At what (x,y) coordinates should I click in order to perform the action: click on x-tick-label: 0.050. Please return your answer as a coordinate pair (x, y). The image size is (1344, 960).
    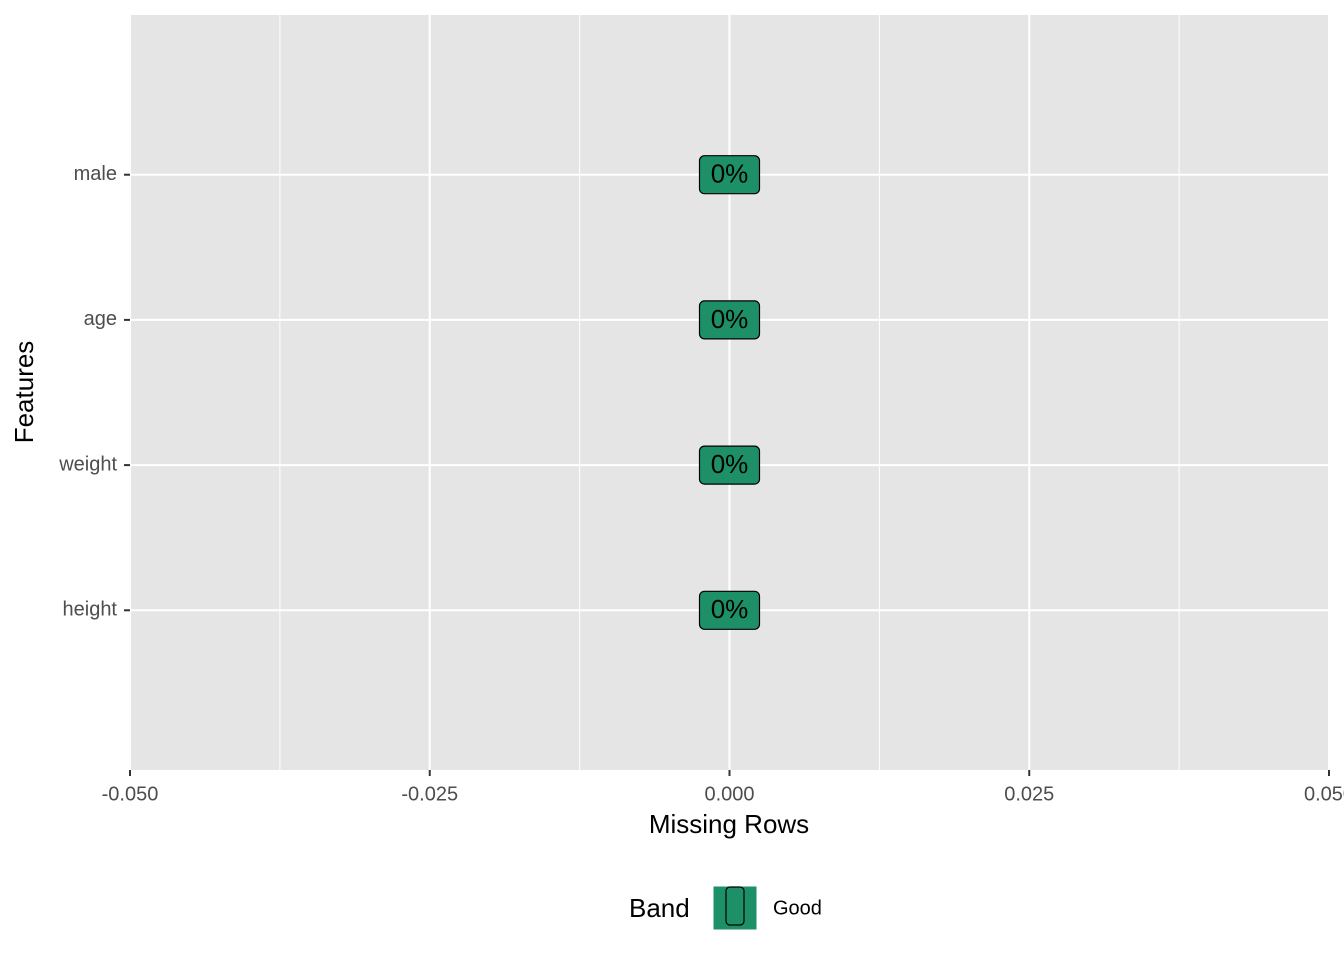
    Looking at the image, I should click on (1324, 794).